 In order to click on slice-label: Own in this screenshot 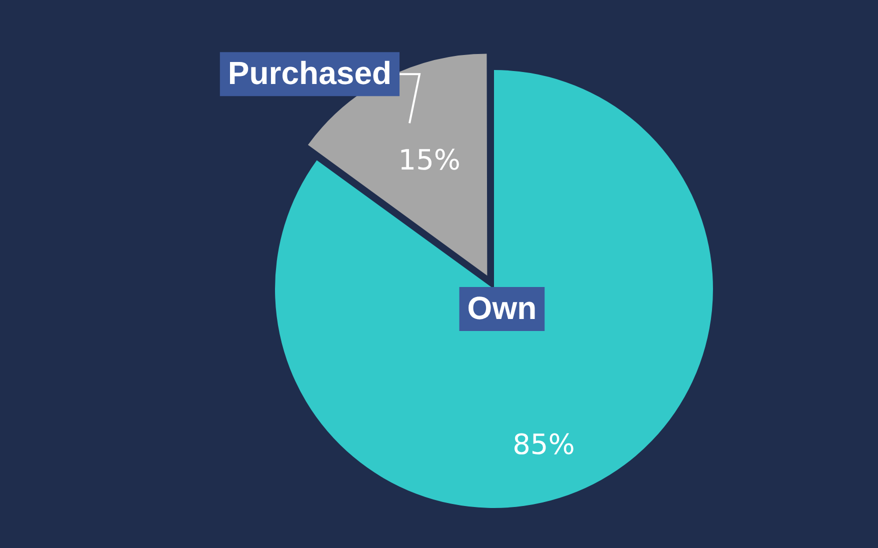, I will do `click(502, 308)`.